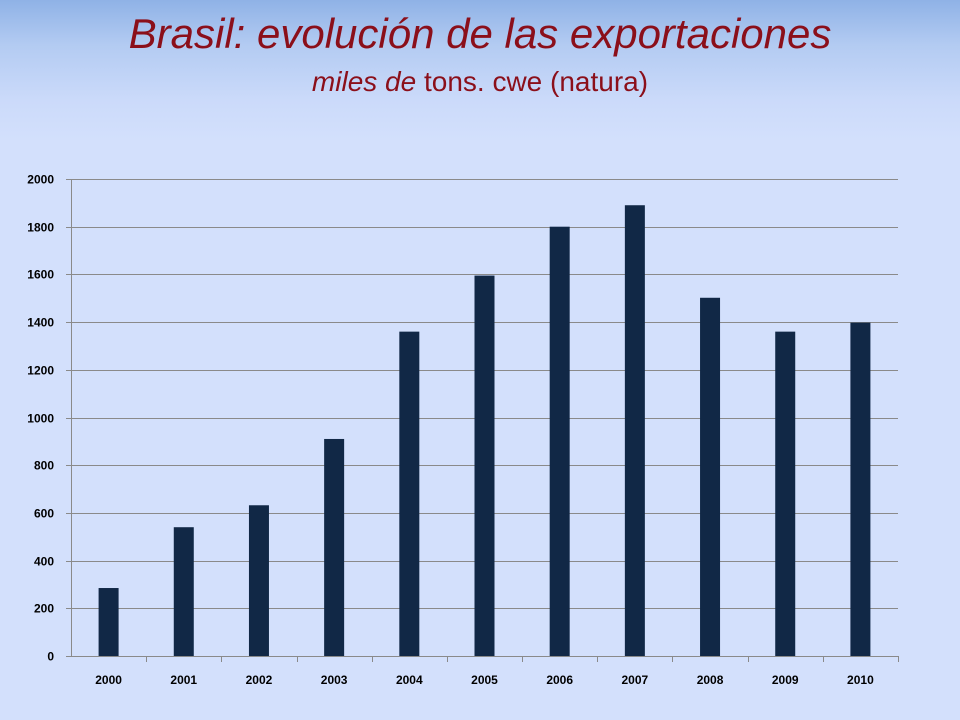 The width and height of the screenshot is (960, 720). What do you see at coordinates (258, 580) in the screenshot?
I see `bar-2002` at bounding box center [258, 580].